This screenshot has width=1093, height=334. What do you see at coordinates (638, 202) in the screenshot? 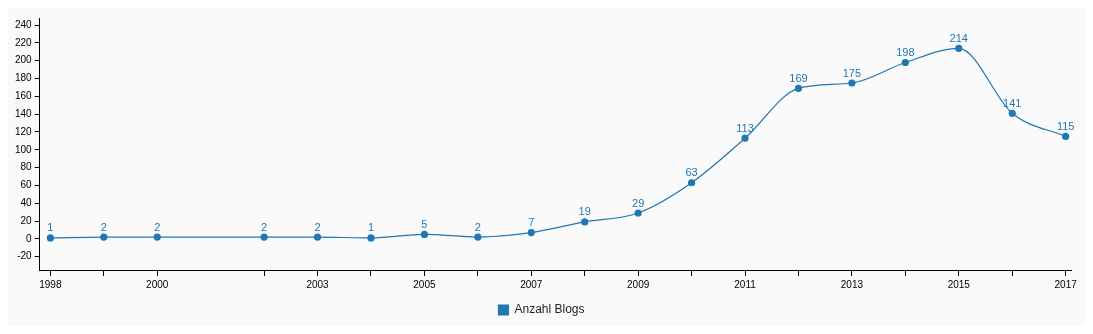
I see `data-label: 29` at bounding box center [638, 202].